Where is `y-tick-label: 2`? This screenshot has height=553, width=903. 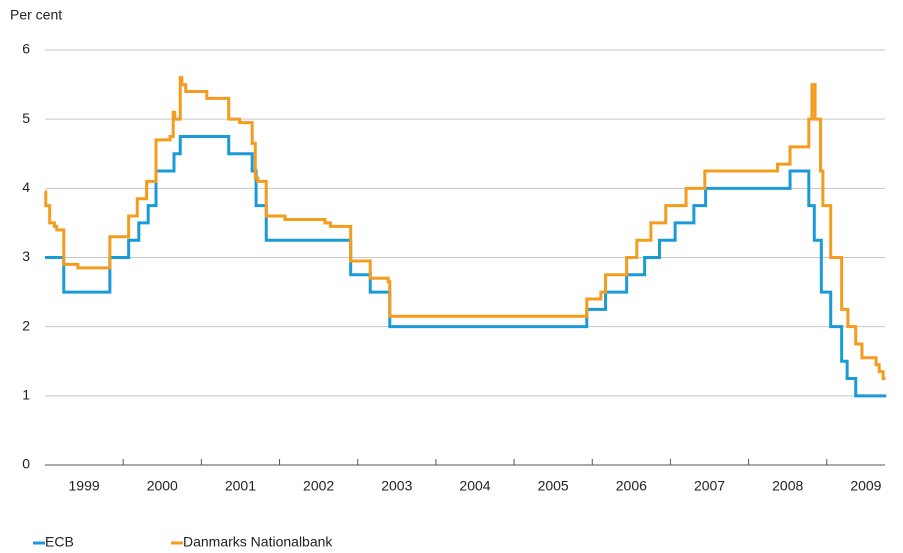
y-tick-label: 2 is located at coordinates (26, 325).